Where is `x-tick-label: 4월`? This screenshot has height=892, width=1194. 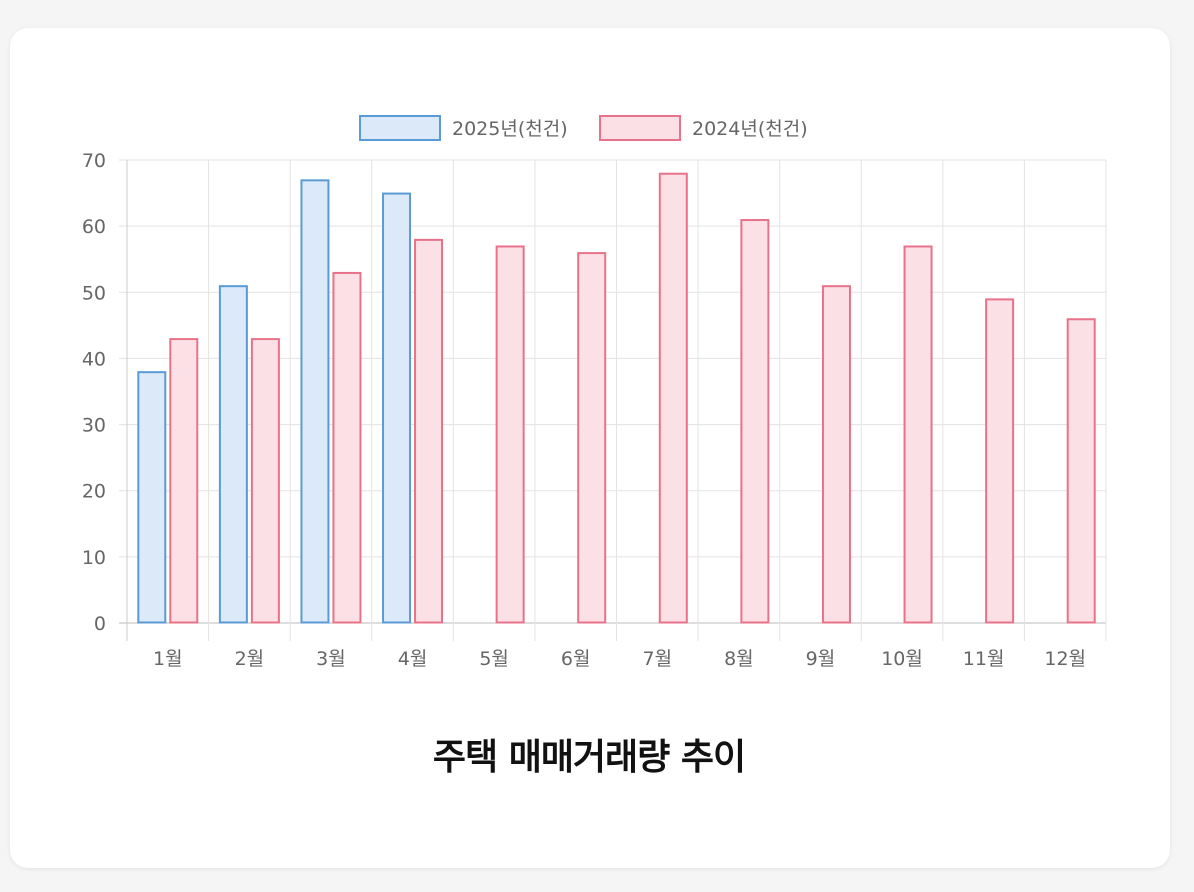
x-tick-label: 4월 is located at coordinates (413, 659).